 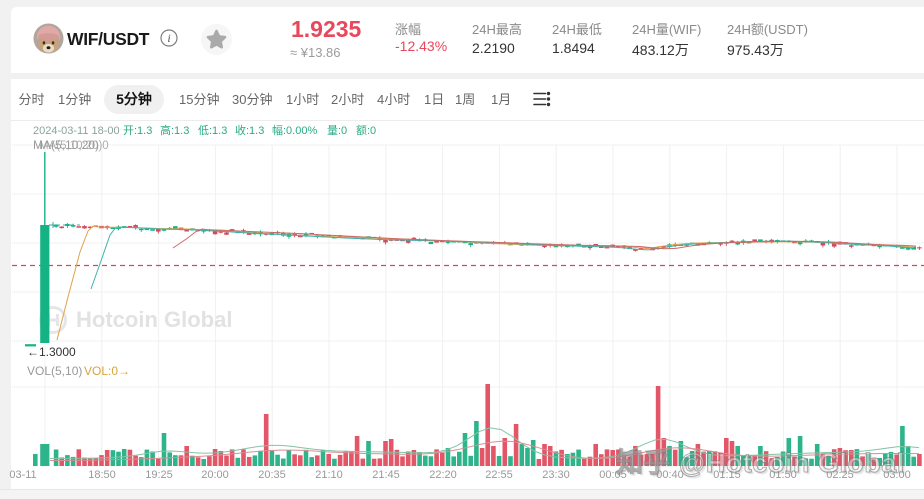 What do you see at coordinates (159, 475) in the screenshot?
I see `svg-text: 19:25` at bounding box center [159, 475].